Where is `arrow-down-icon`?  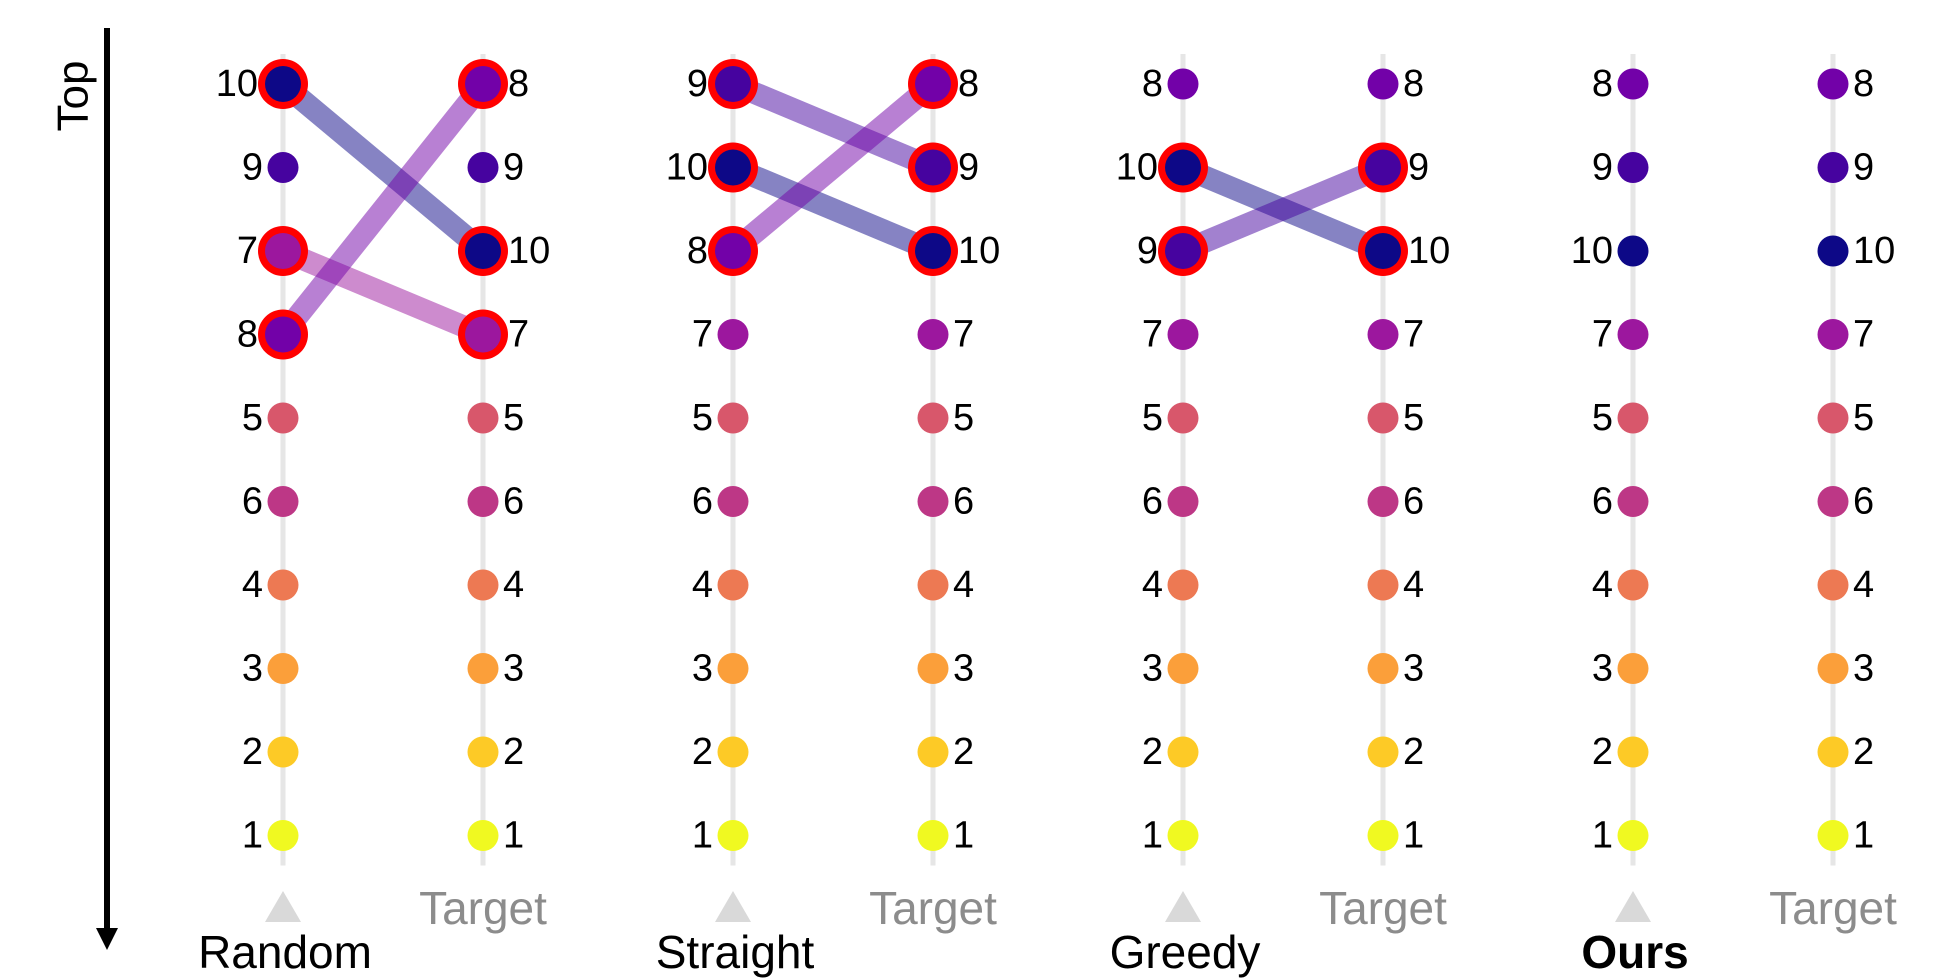
arrow-down-icon is located at coordinates (107, 939).